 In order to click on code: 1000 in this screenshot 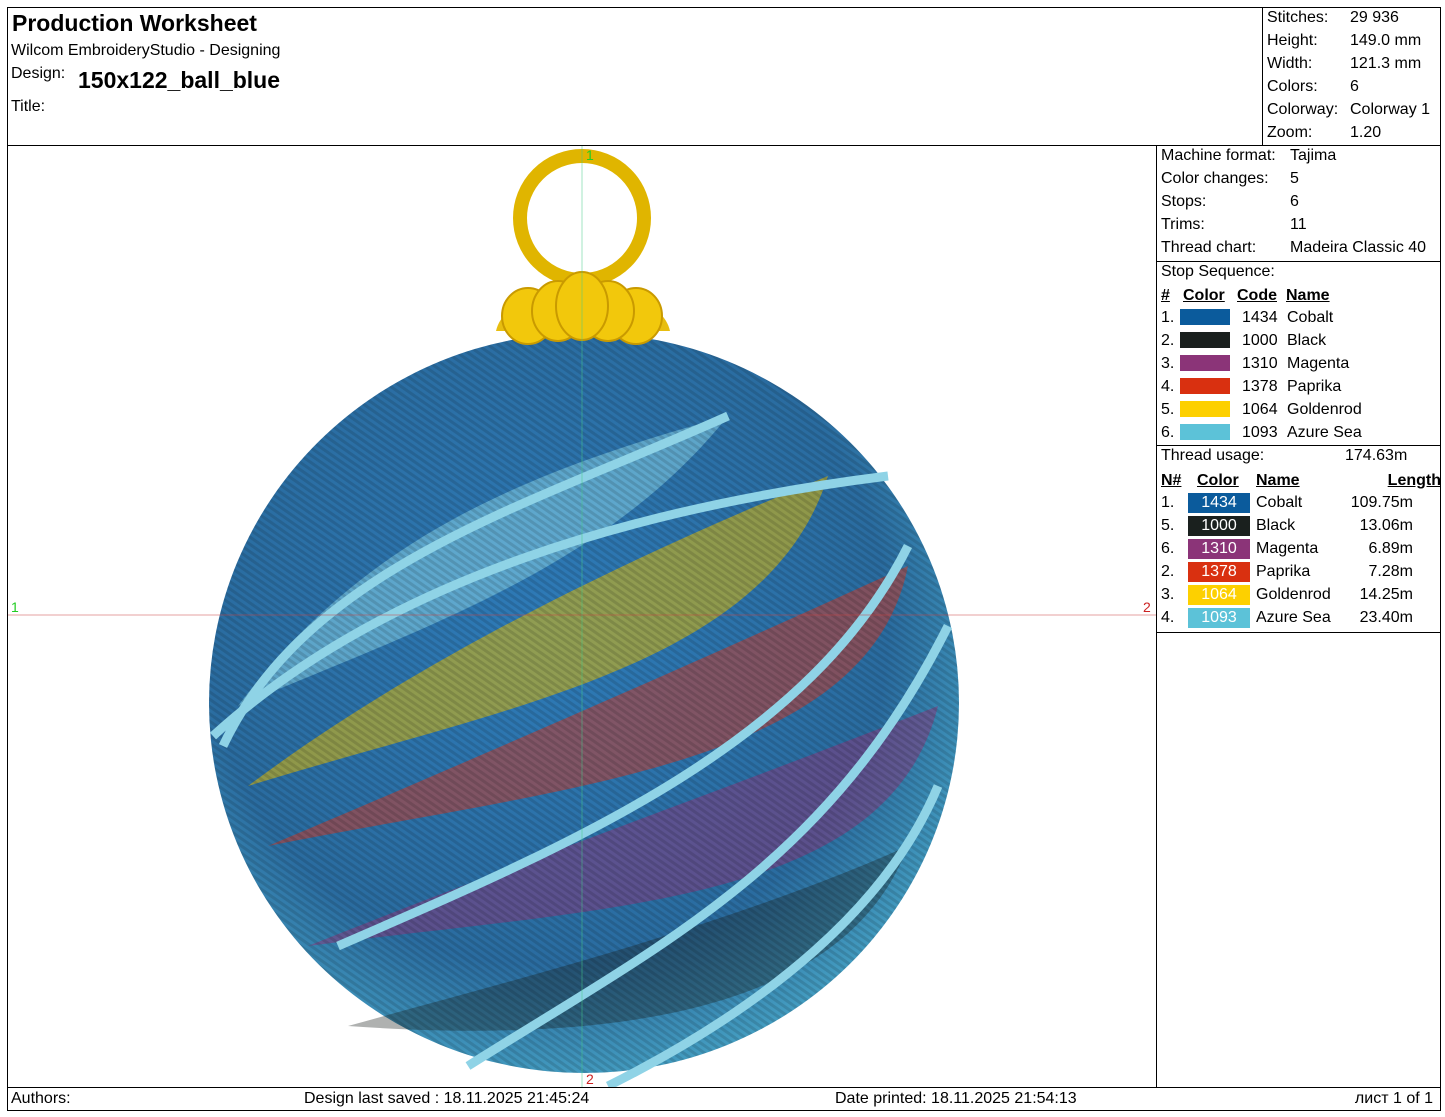, I will do `click(1260, 340)`.